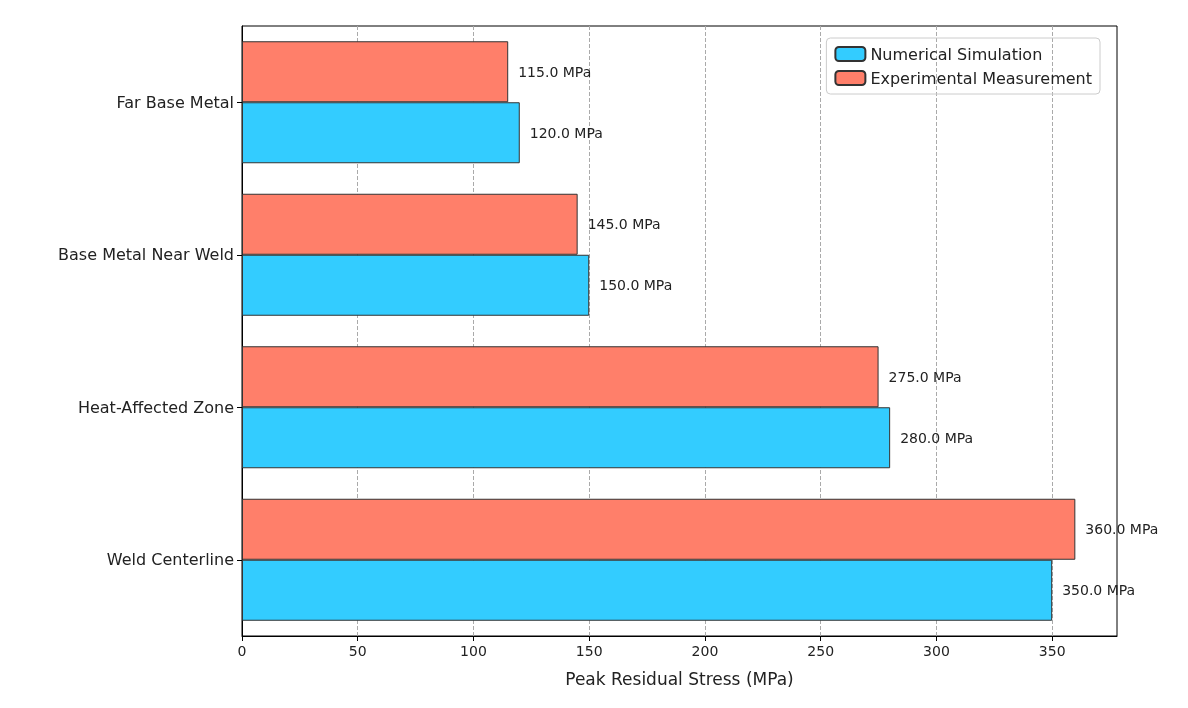 The image size is (1188, 708). I want to click on x-tick-label: 300, so click(936, 651).